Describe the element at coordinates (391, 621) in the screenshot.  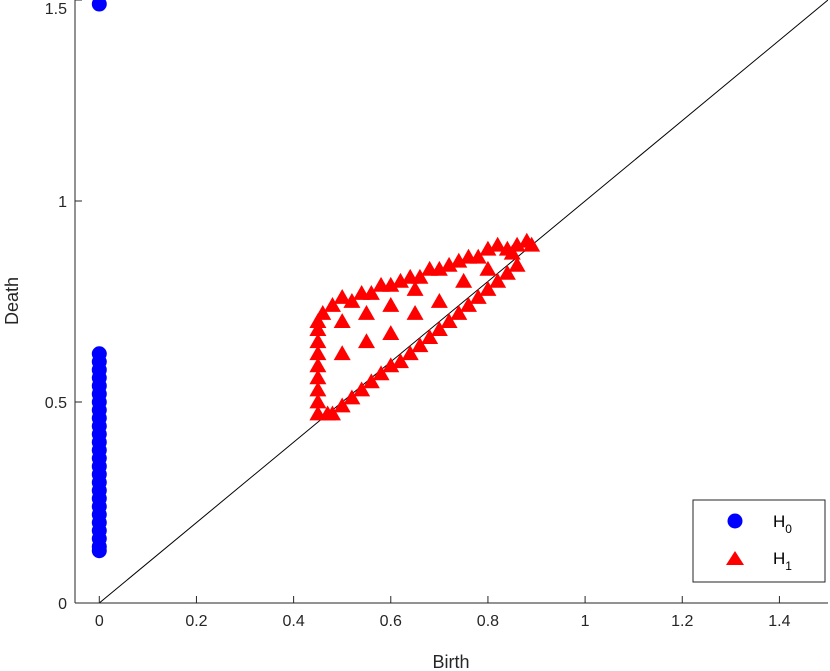
I see `x-tick-label: 0.6` at that location.